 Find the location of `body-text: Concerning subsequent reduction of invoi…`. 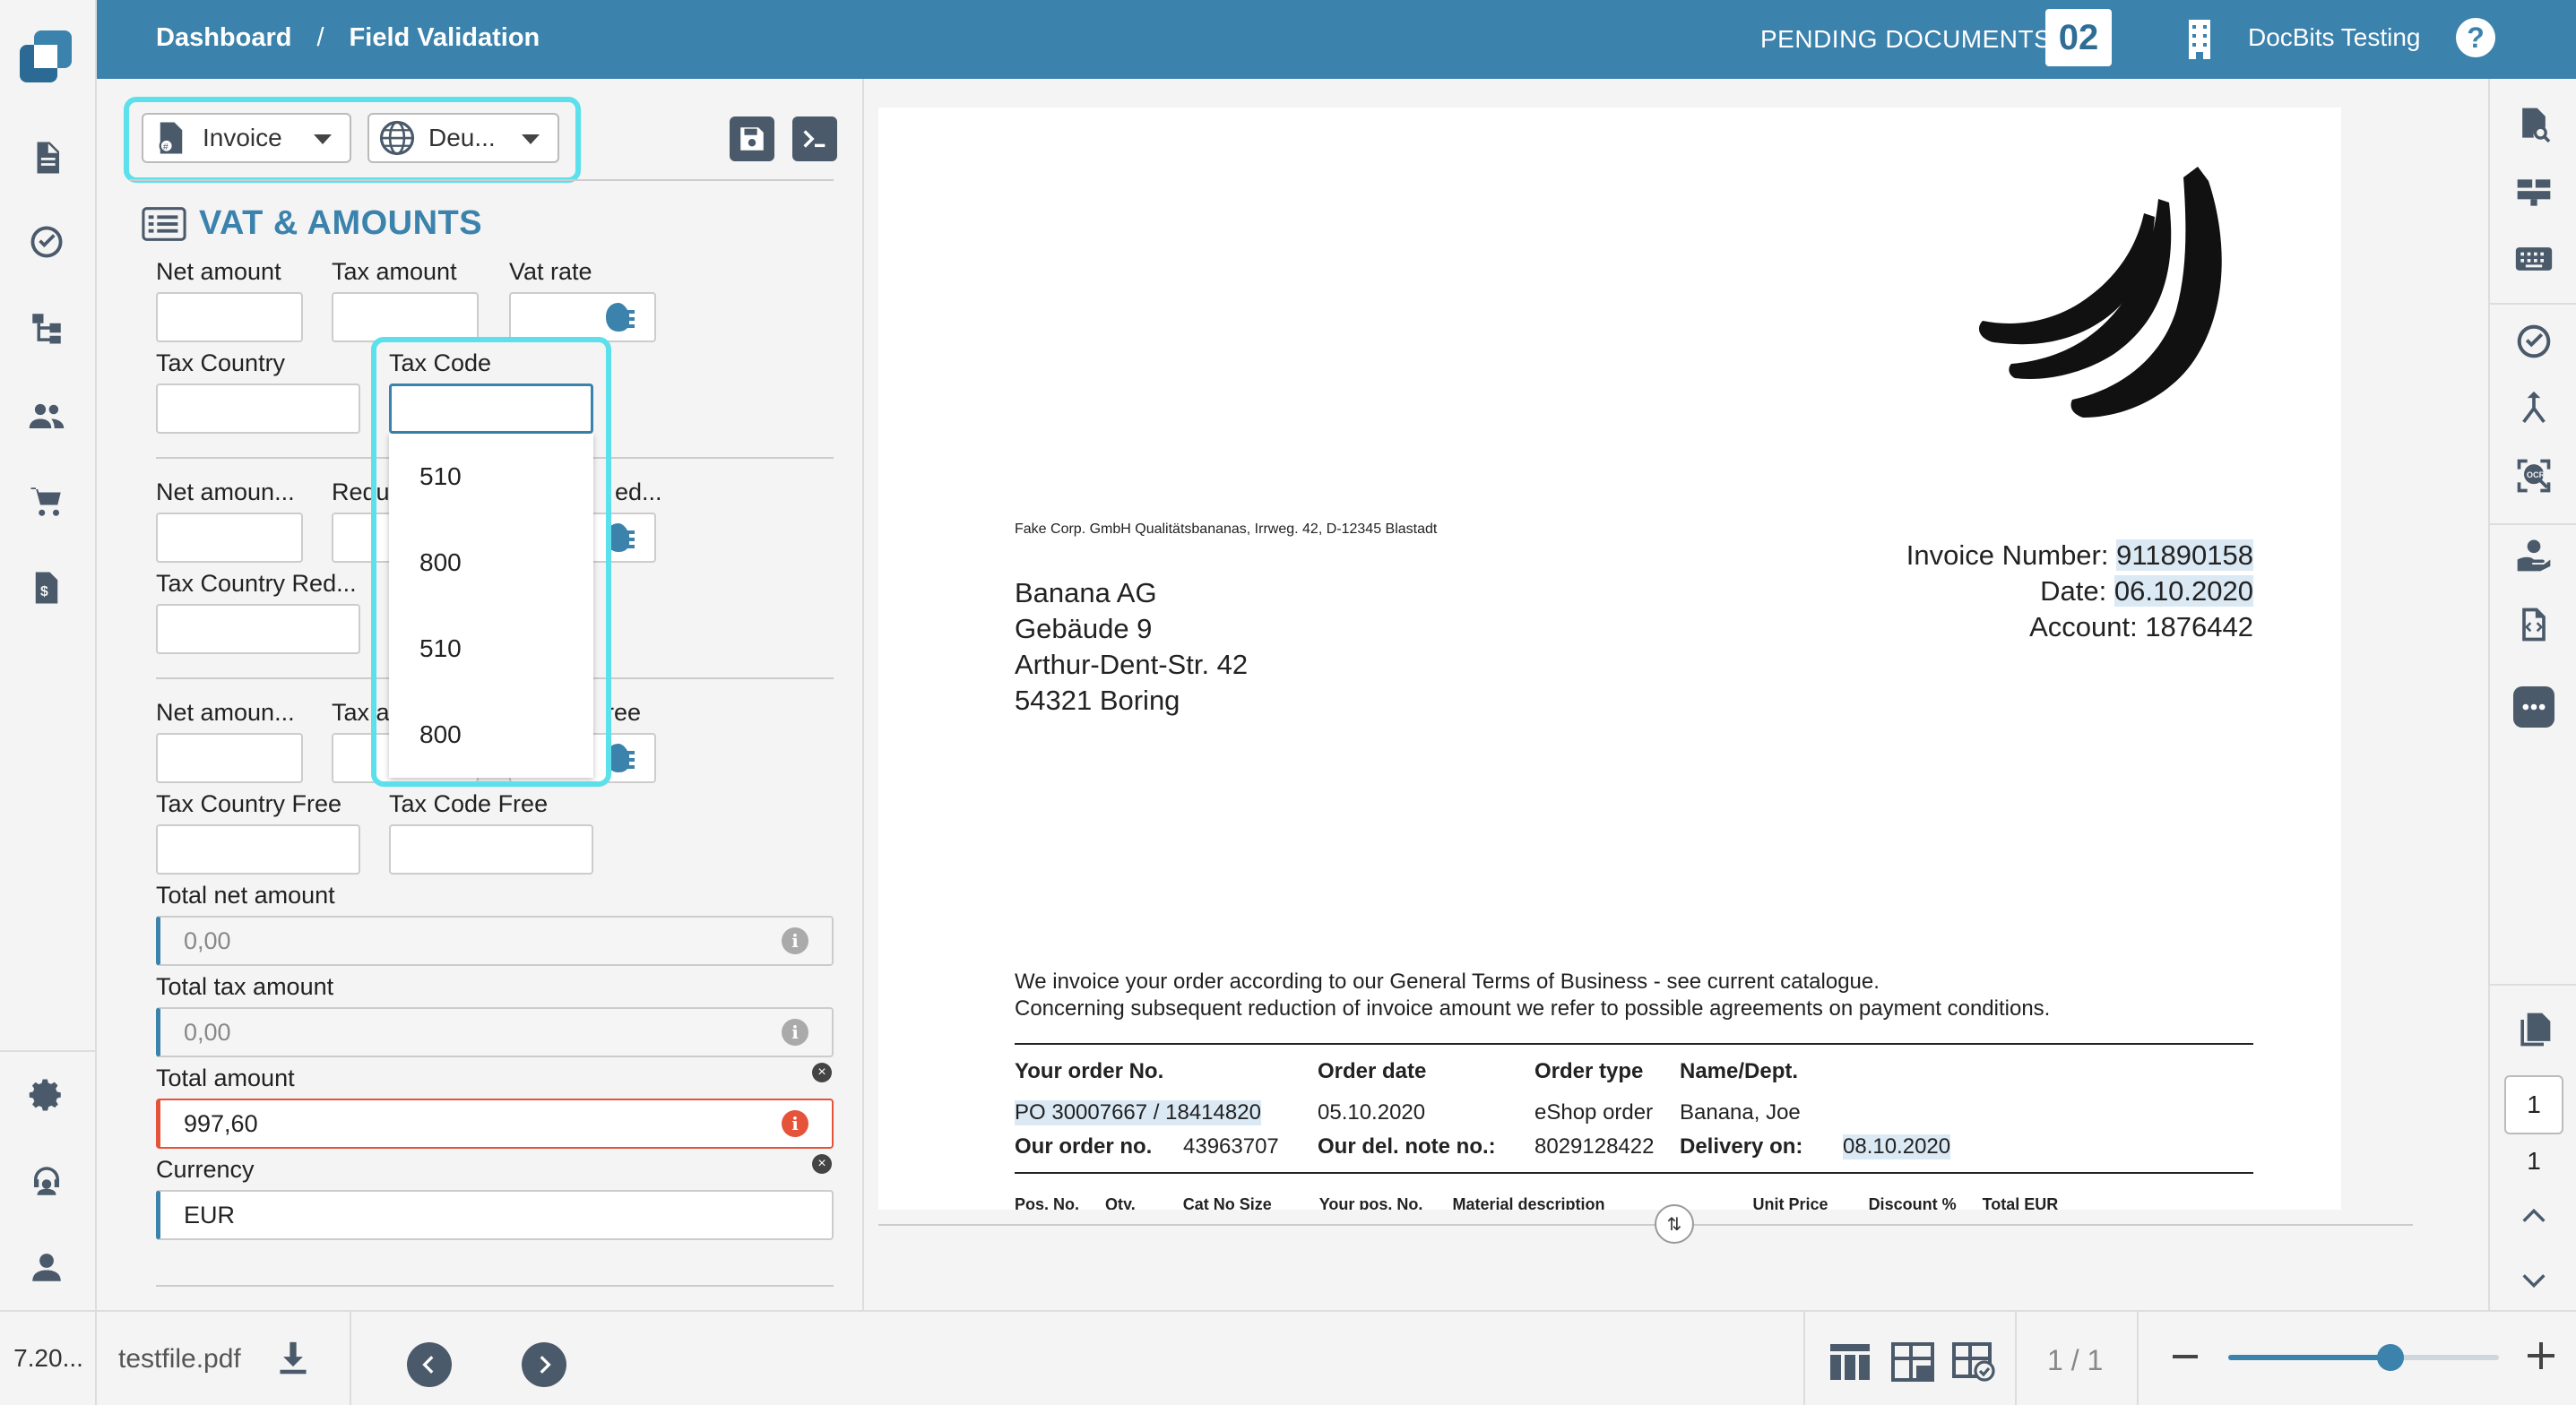

body-text: Concerning subsequent reduction of invoi… is located at coordinates (1533, 1009).